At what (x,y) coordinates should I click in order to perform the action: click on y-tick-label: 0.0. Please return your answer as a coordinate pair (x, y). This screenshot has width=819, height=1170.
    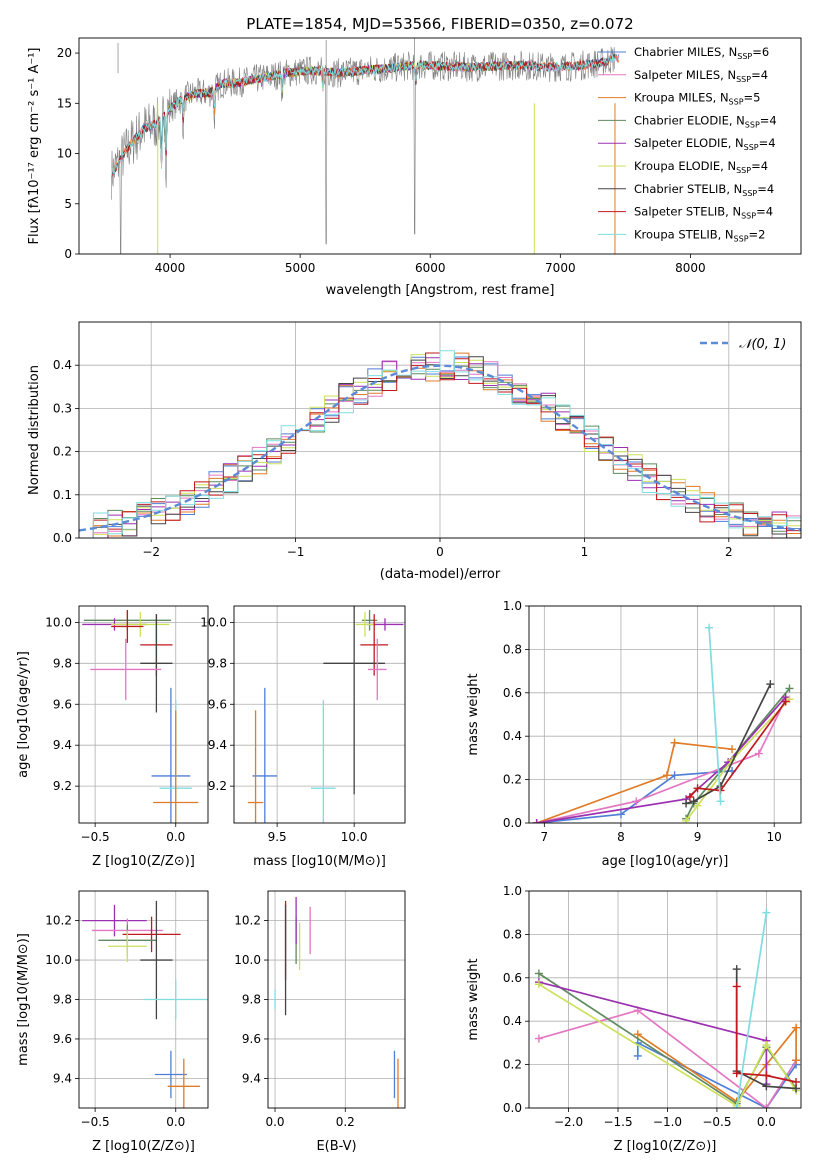
    Looking at the image, I should click on (62, 538).